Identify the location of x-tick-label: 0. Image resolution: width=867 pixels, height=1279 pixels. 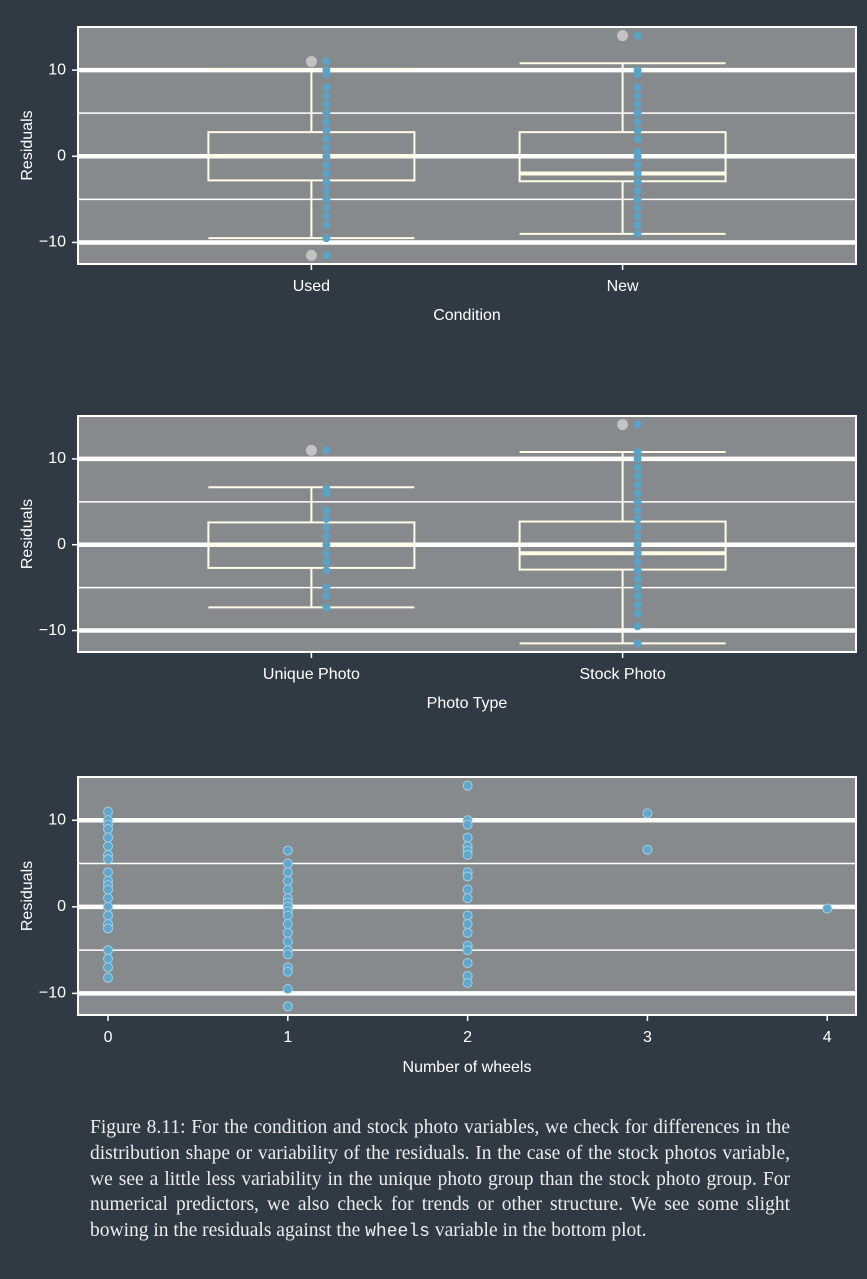
(108, 1037).